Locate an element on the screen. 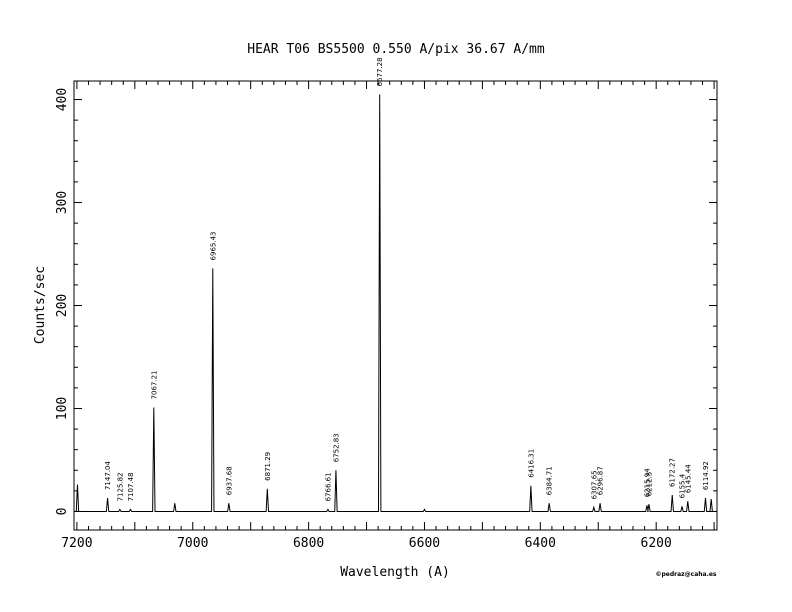 Image resolution: width=792 pixels, height=612 pixels. peak-label: 6766.61 is located at coordinates (328, 486).